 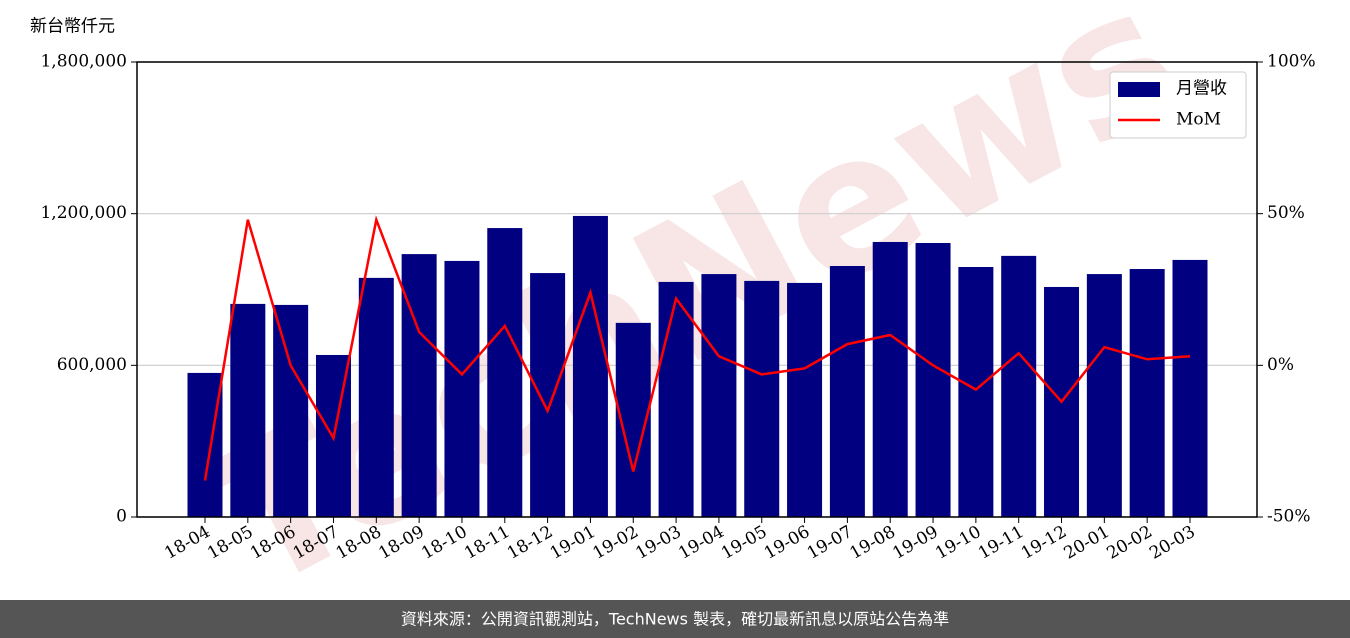 What do you see at coordinates (72, 27) in the screenshot?
I see `y-axis-label: 新台幣仟元` at bounding box center [72, 27].